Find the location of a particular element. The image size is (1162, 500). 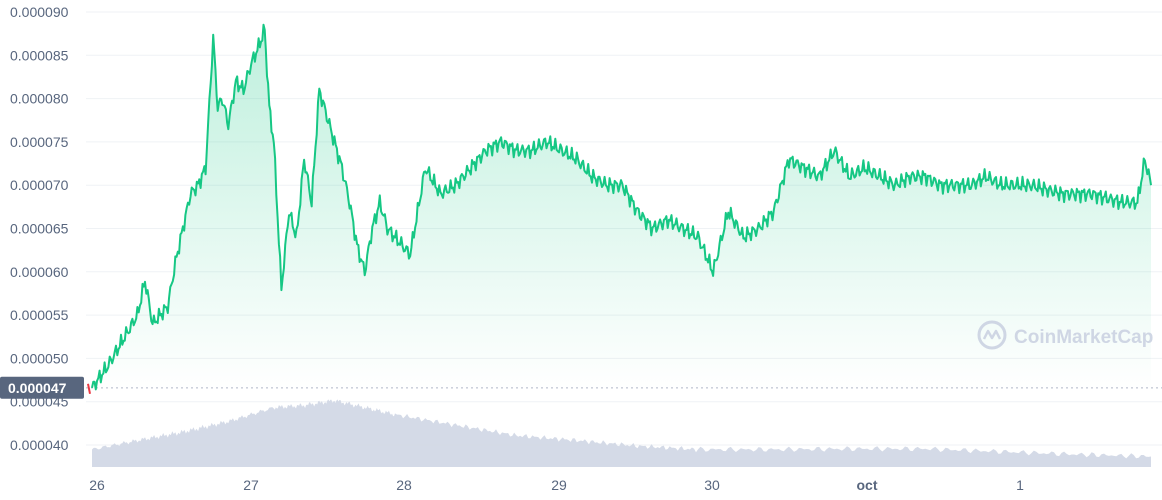

volume-area is located at coordinates (621, 433).